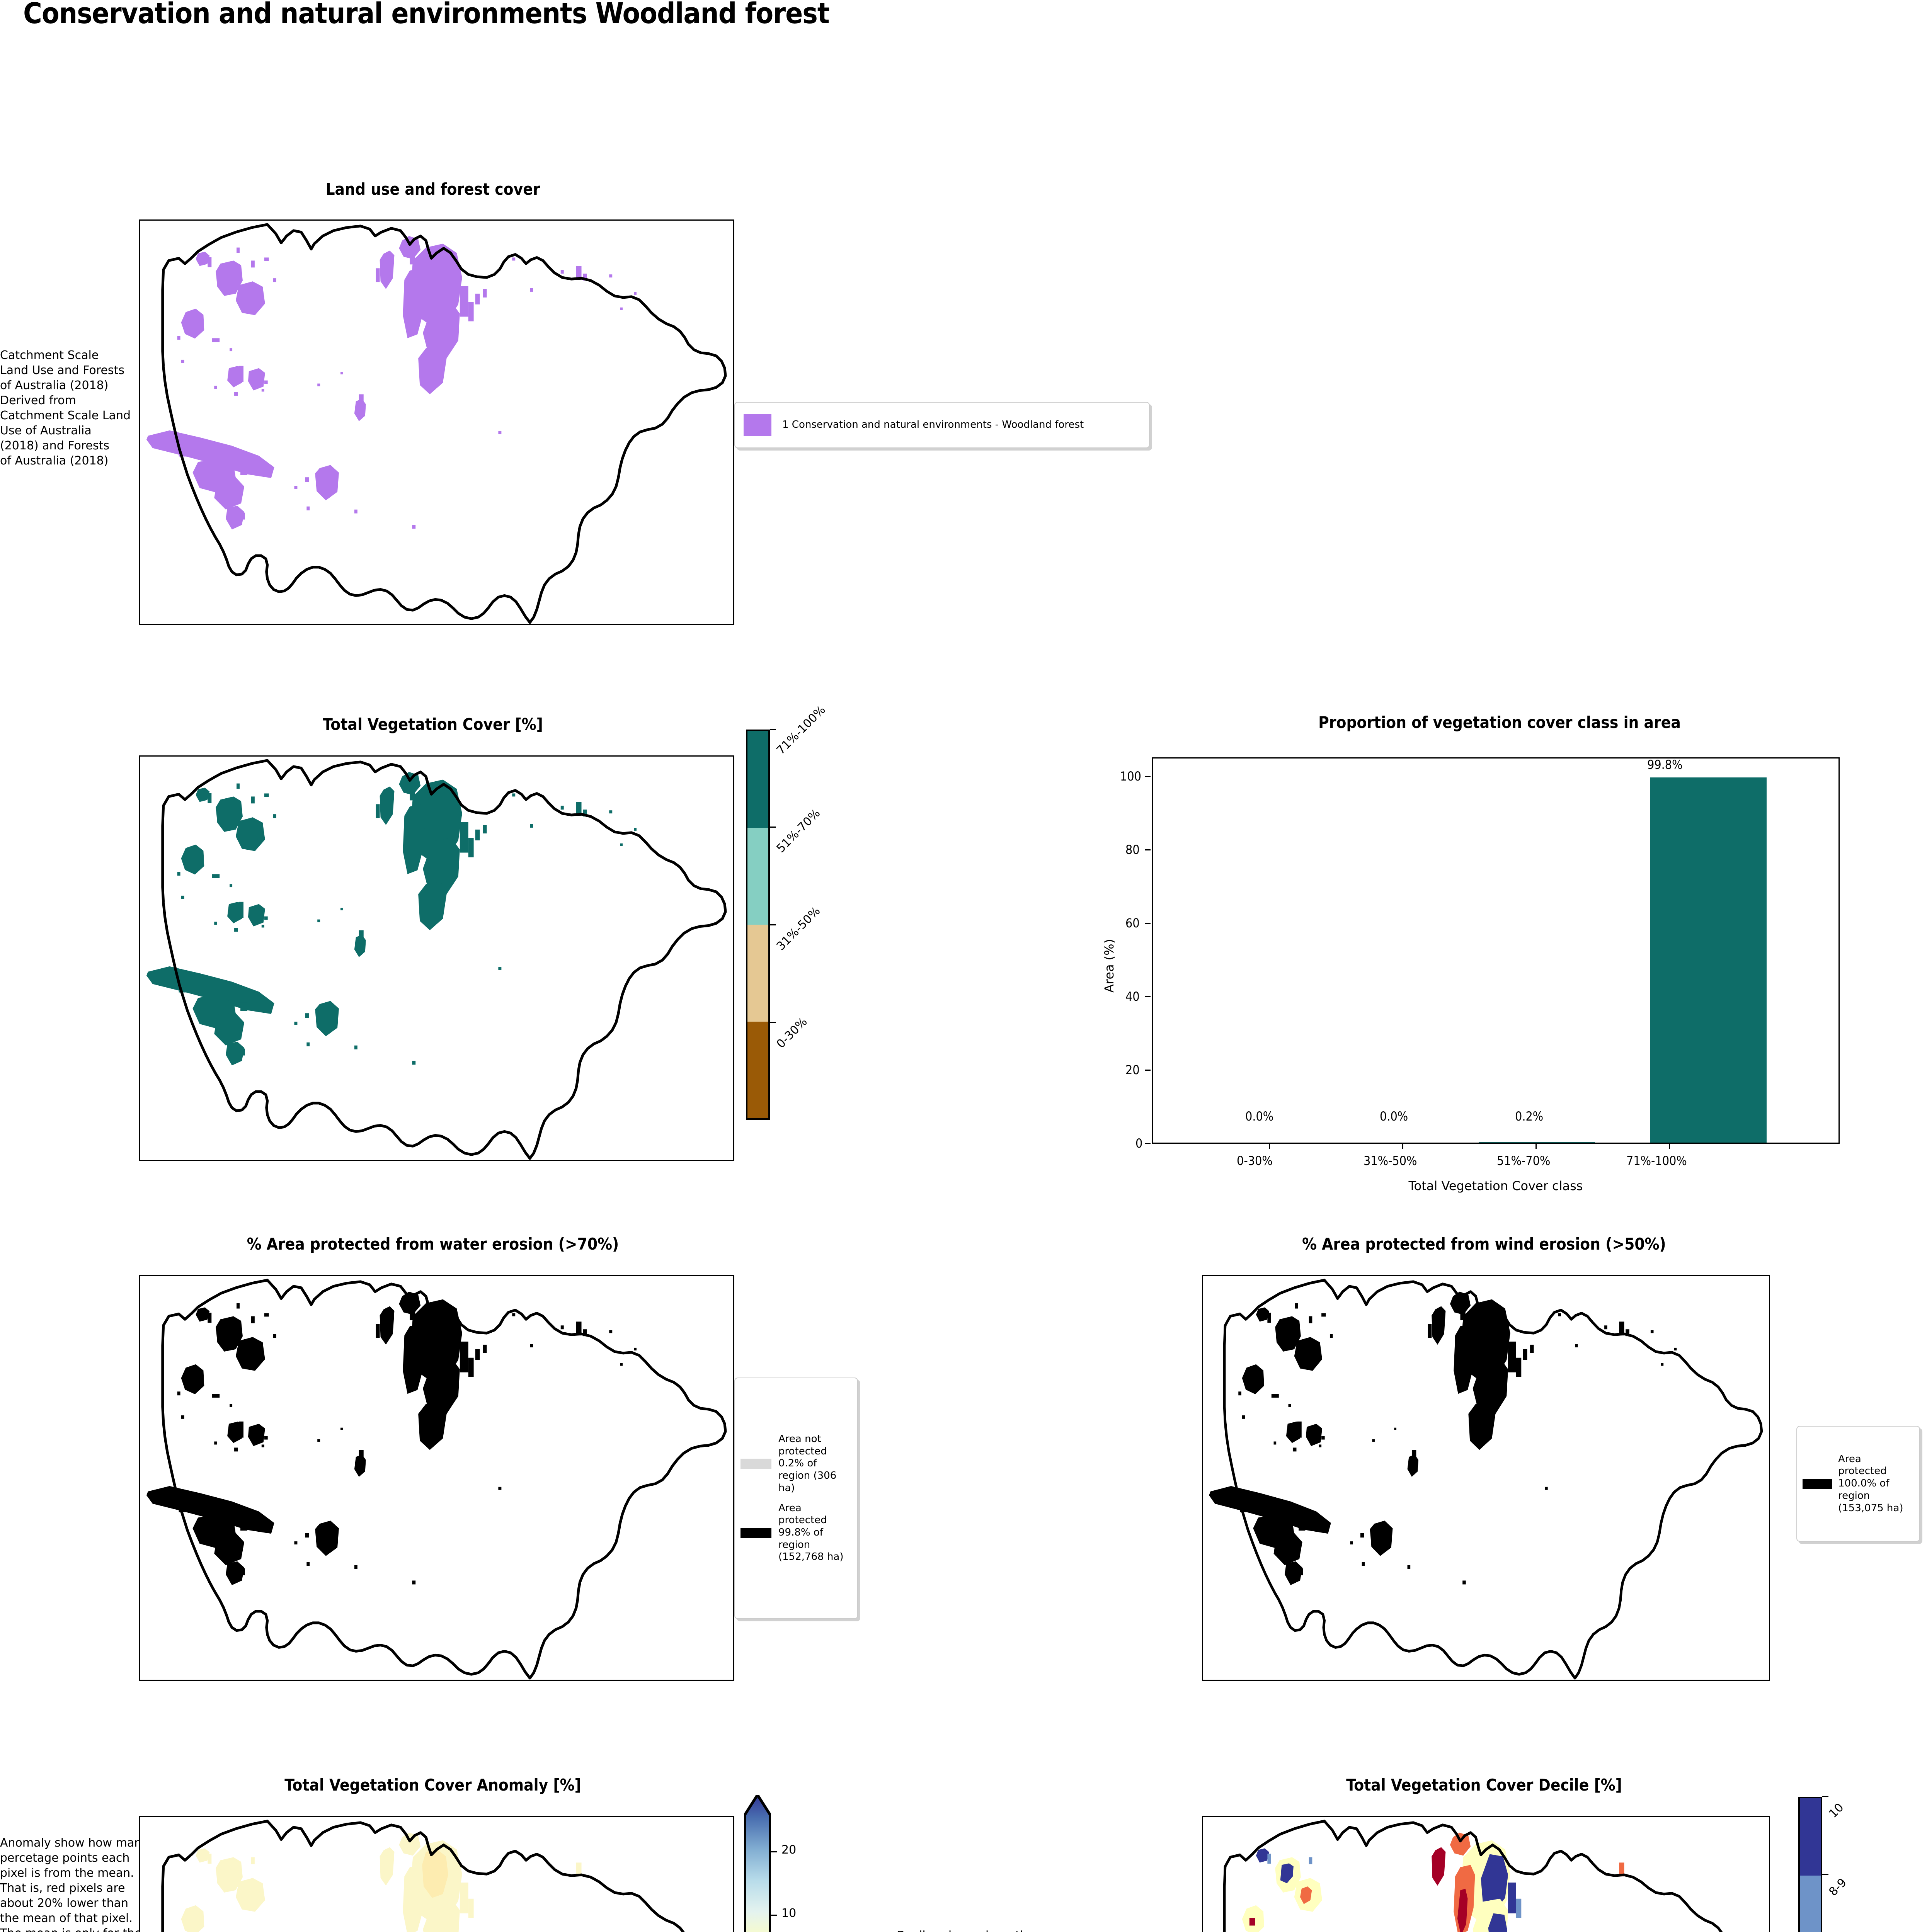 The image size is (1927, 1932). I want to click on map-landuse, so click(436, 422).